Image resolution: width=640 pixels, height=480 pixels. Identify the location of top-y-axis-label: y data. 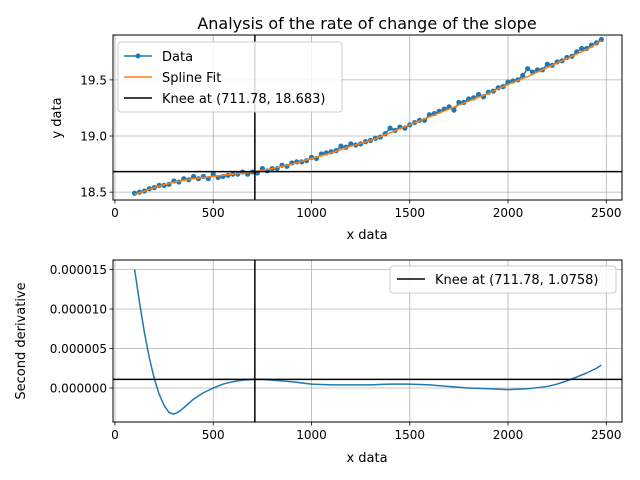
(57, 117).